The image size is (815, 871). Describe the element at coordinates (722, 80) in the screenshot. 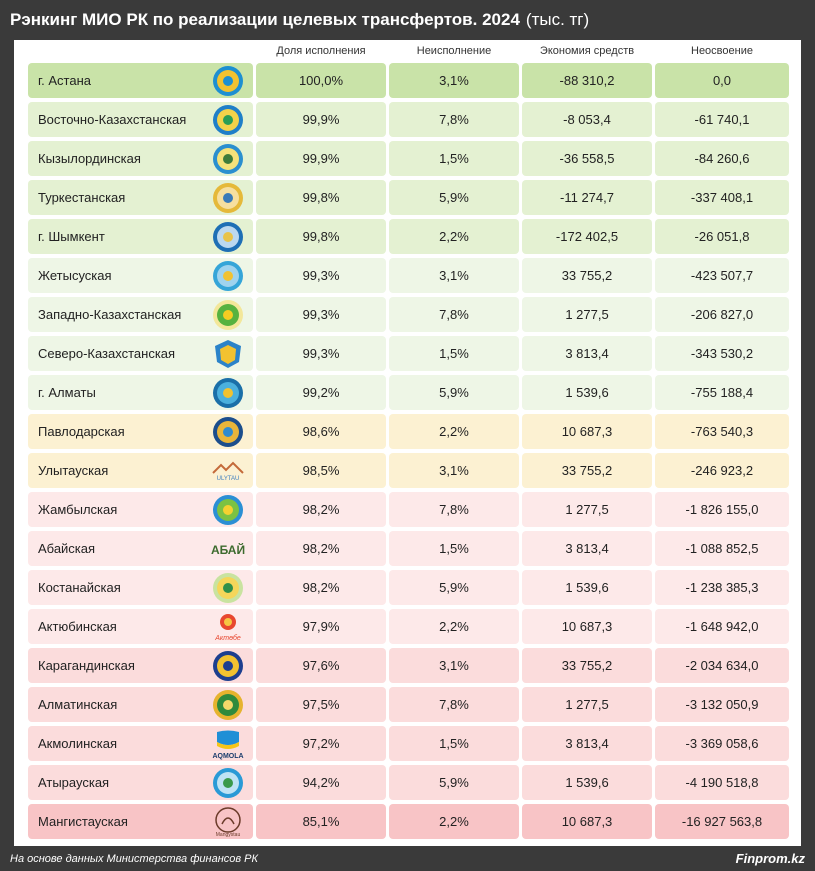

I see `unused-value: 0,0` at that location.